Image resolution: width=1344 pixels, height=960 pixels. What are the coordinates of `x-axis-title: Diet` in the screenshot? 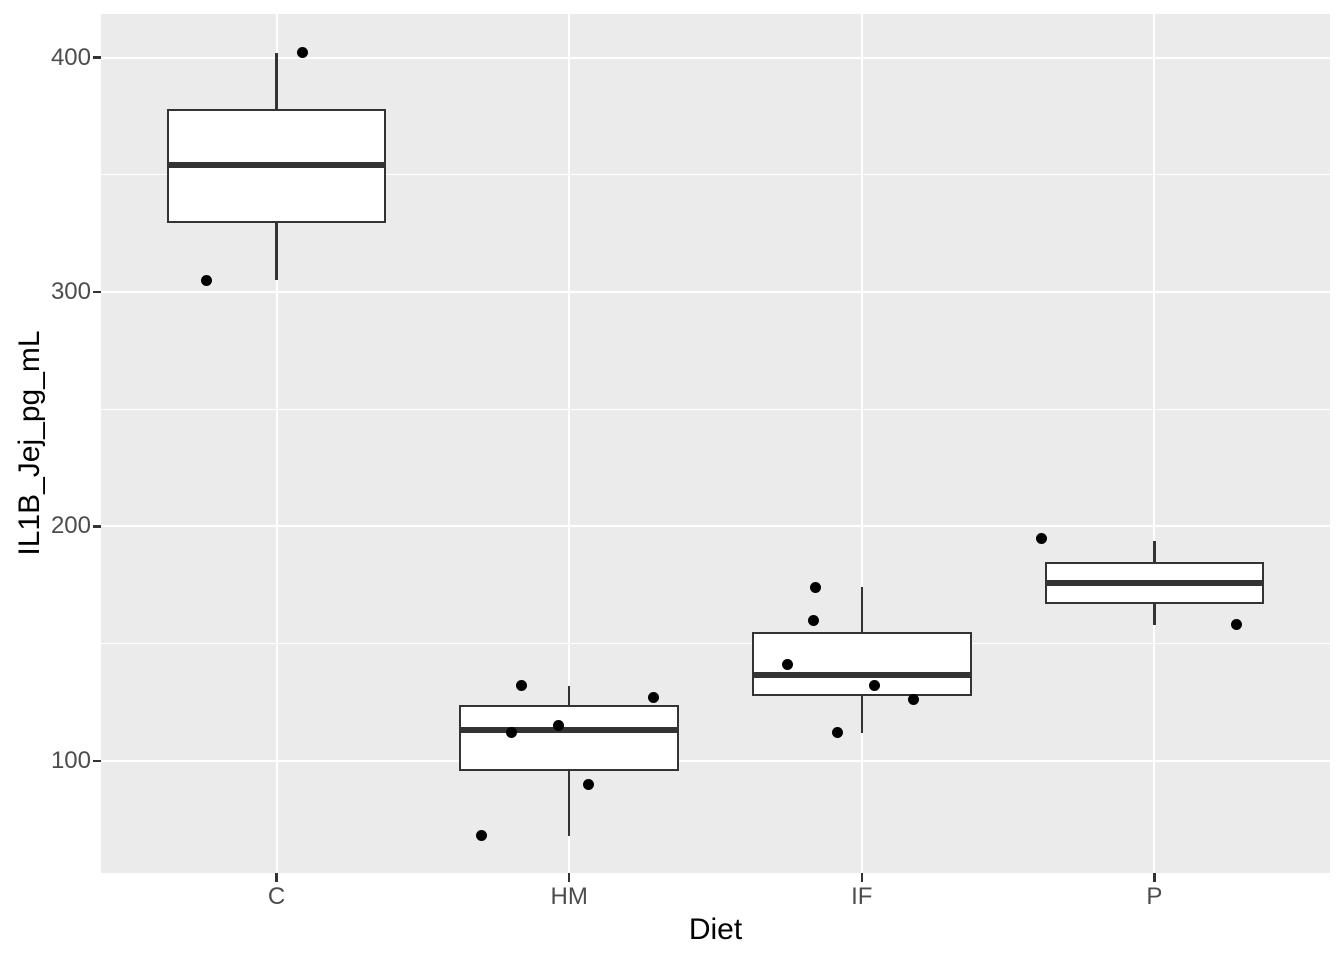 It's located at (715, 929).